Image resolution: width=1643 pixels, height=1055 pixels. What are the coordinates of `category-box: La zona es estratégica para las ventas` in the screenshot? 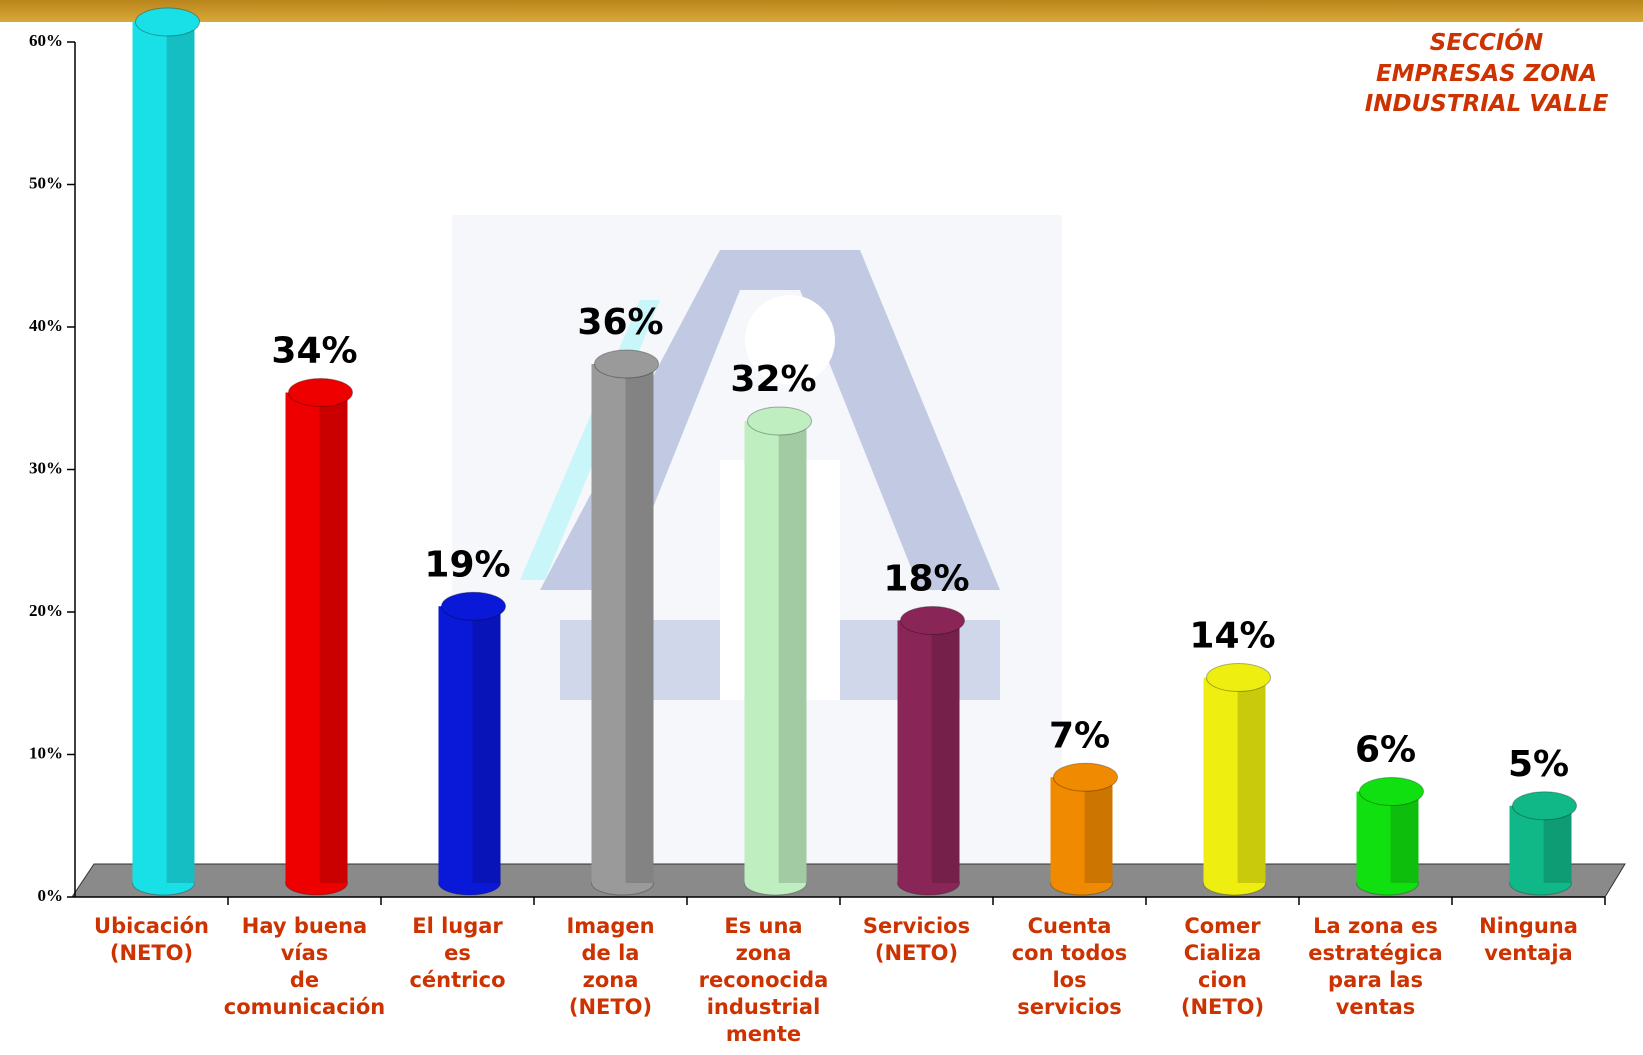 It's located at (1375, 966).